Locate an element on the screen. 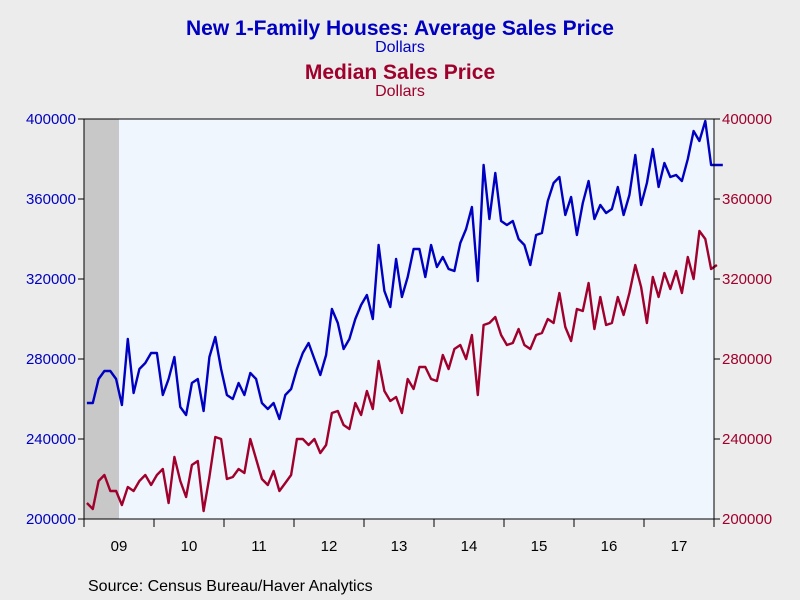  right-y-tick-label: 320000 is located at coordinates (747, 279).